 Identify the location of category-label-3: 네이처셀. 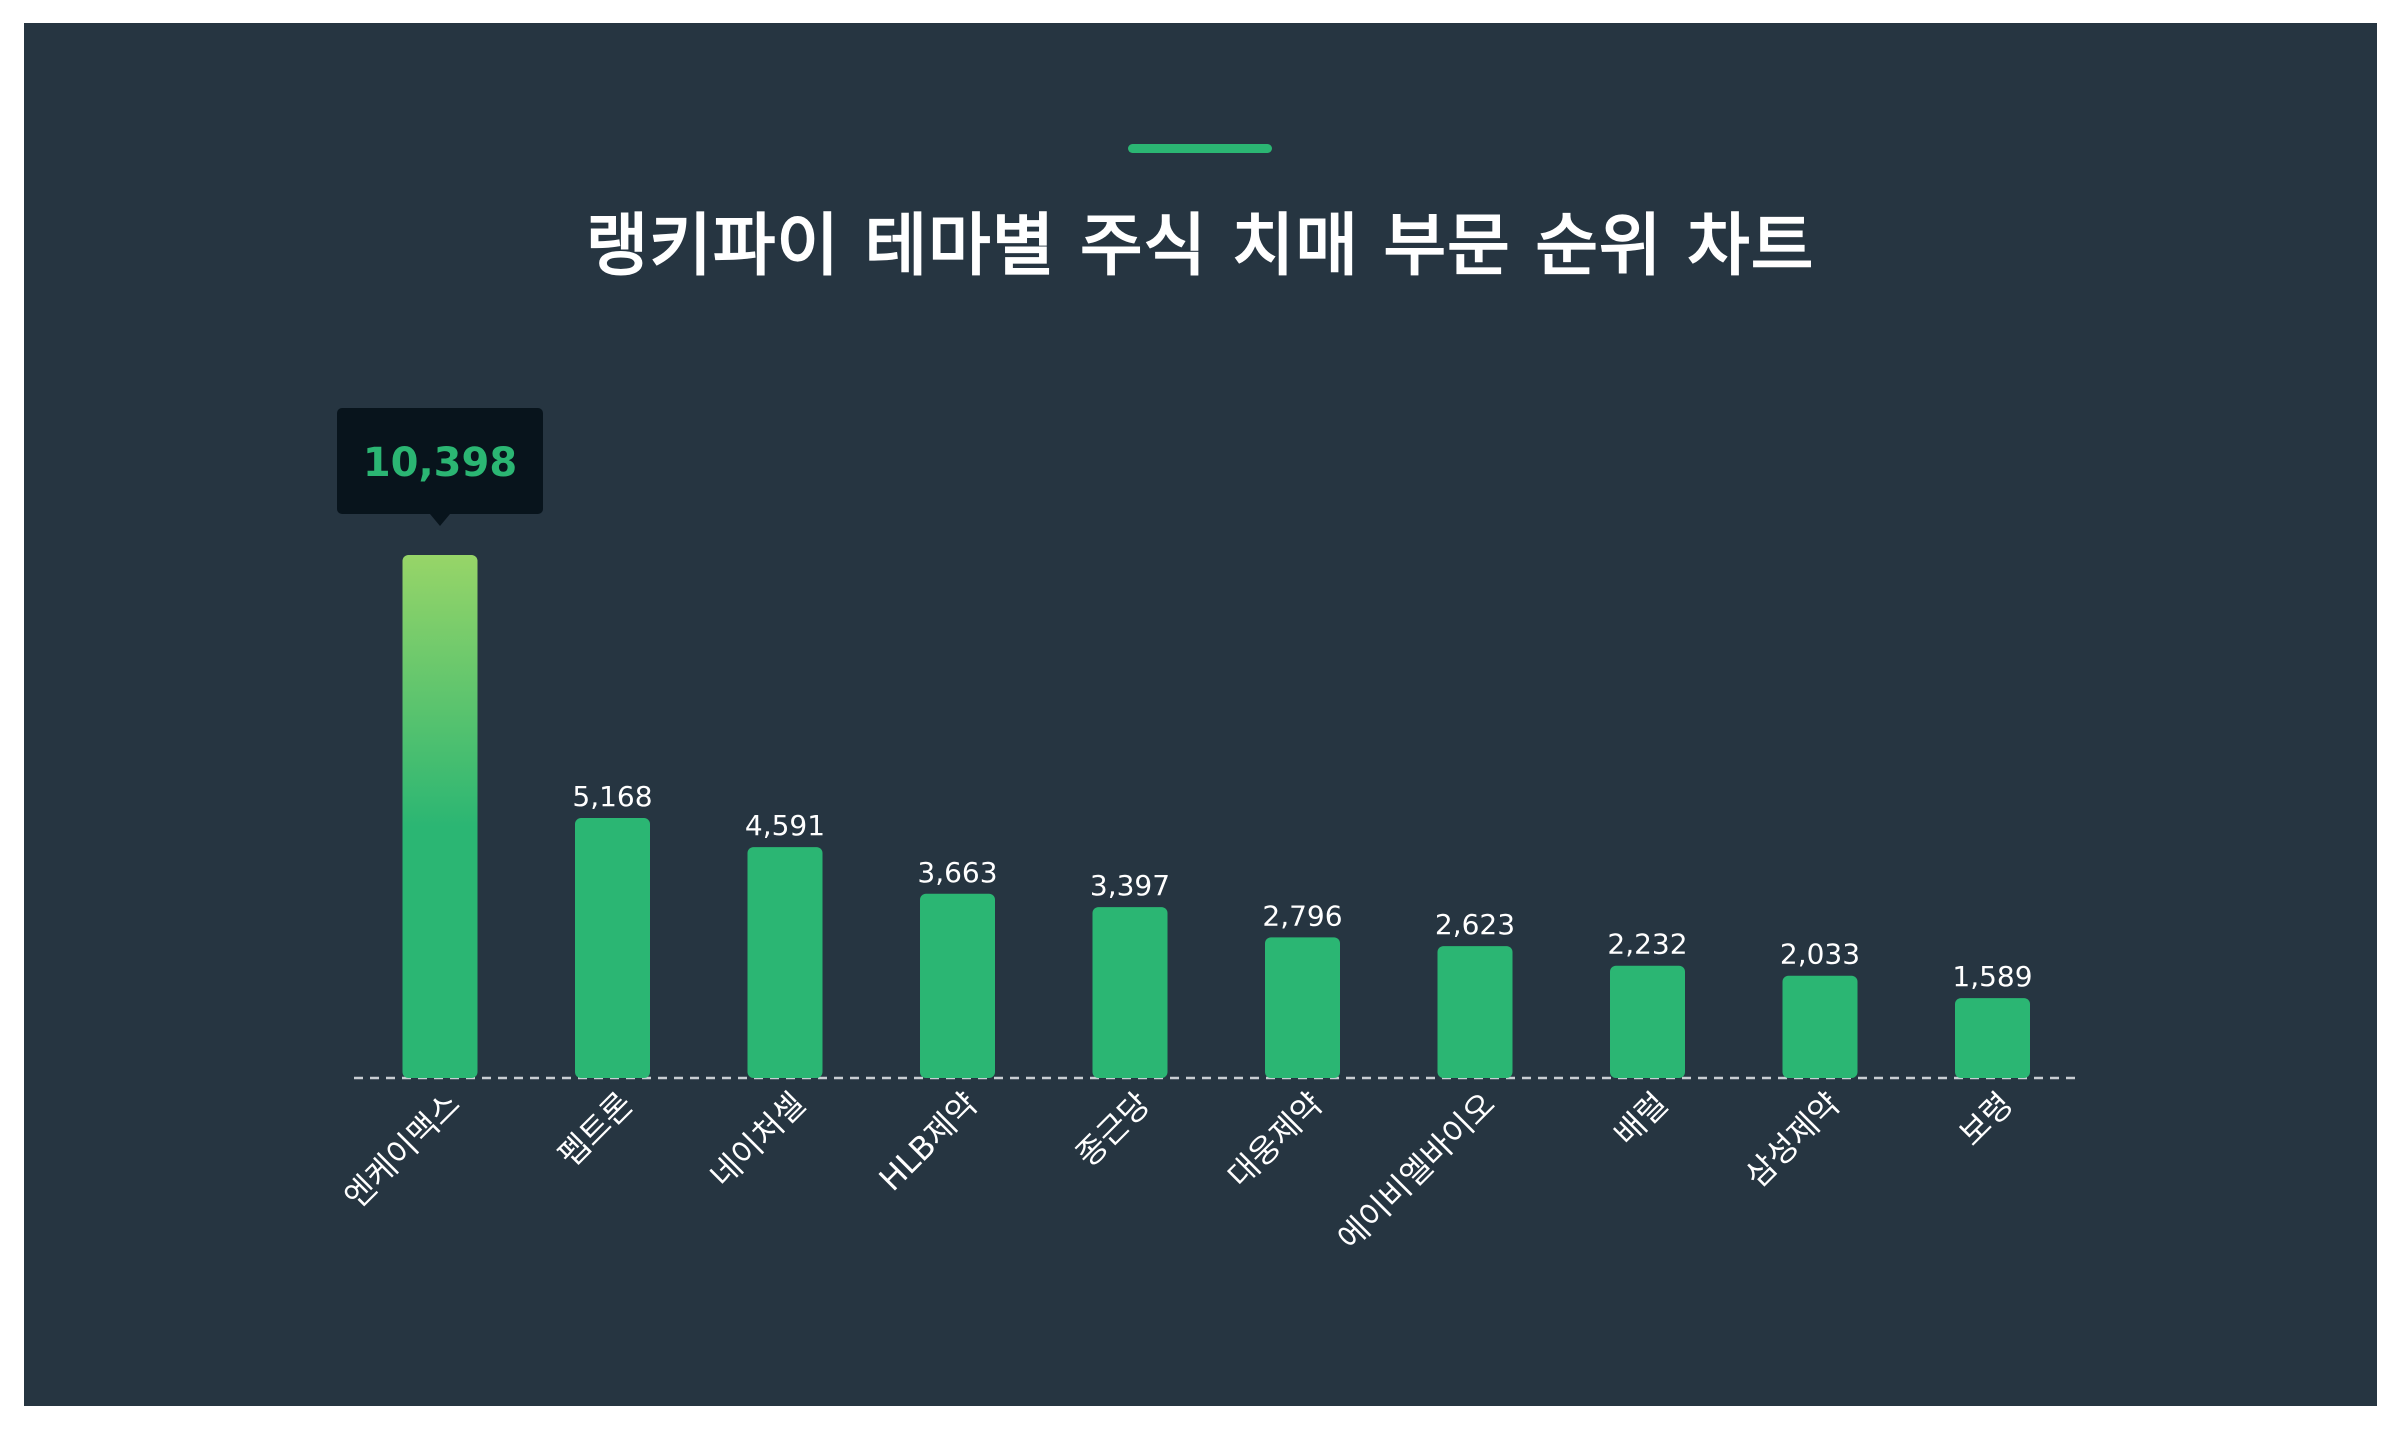
(758, 1140).